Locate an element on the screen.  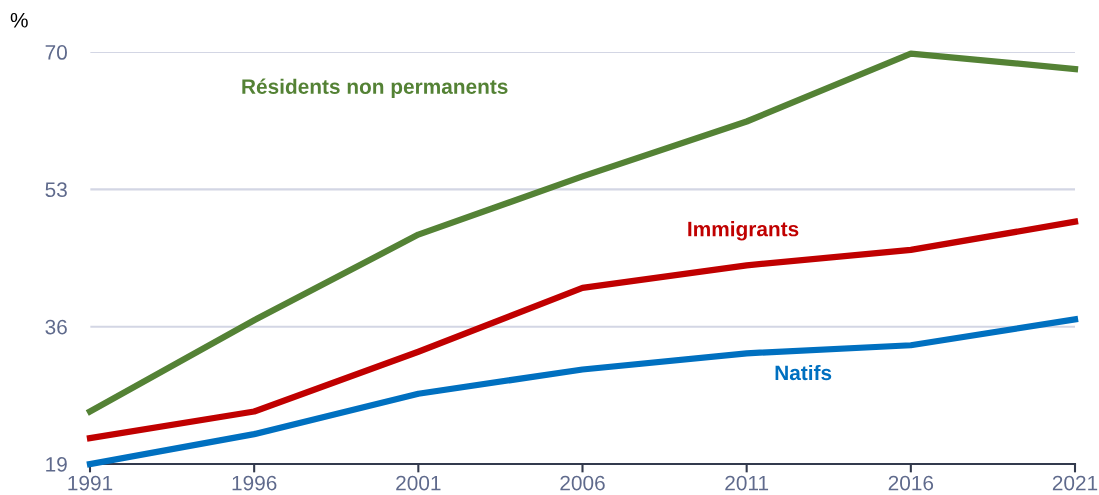
x-tick-label: 2011 is located at coordinates (747, 483).